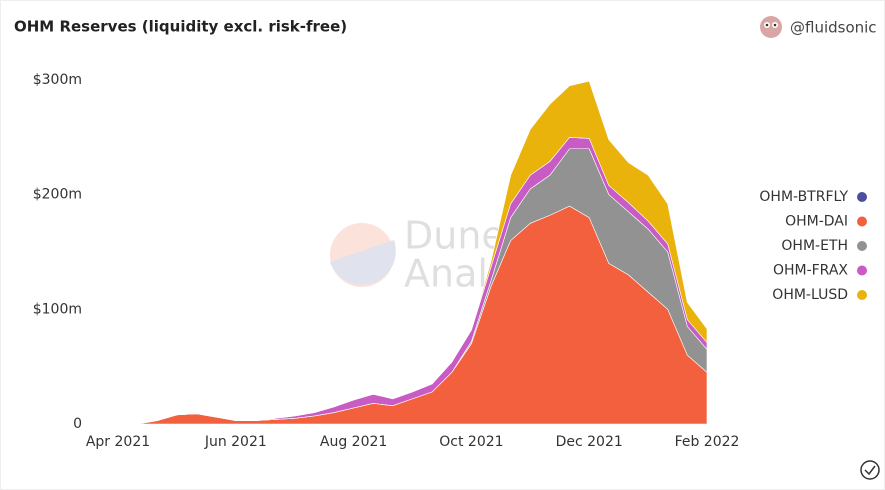 The image size is (885, 490). Describe the element at coordinates (57, 80) in the screenshot. I see `y-tick-label: $300m` at that location.